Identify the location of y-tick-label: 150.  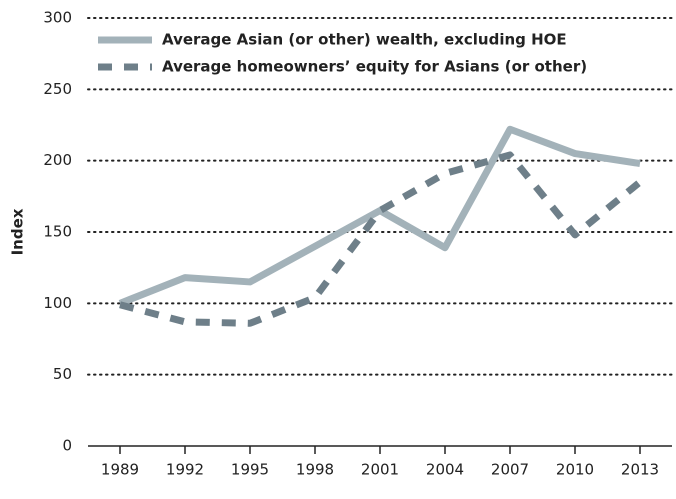
(57, 232).